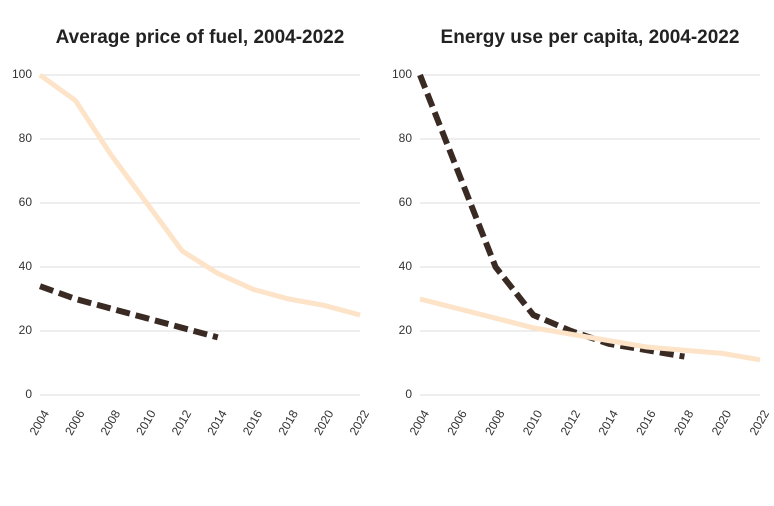  Describe the element at coordinates (590, 37) in the screenshot. I see `chart-title: Energy use per capita, 2004-2022` at that location.